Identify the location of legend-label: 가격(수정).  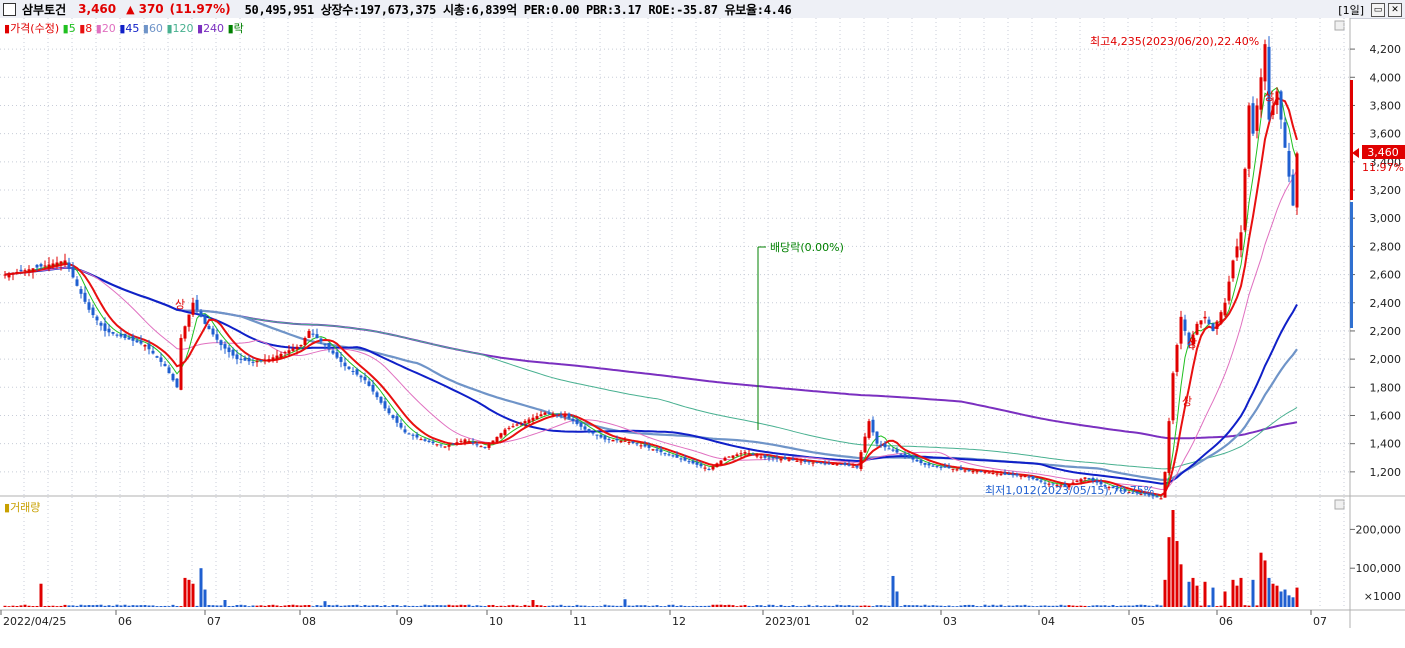
(36, 28).